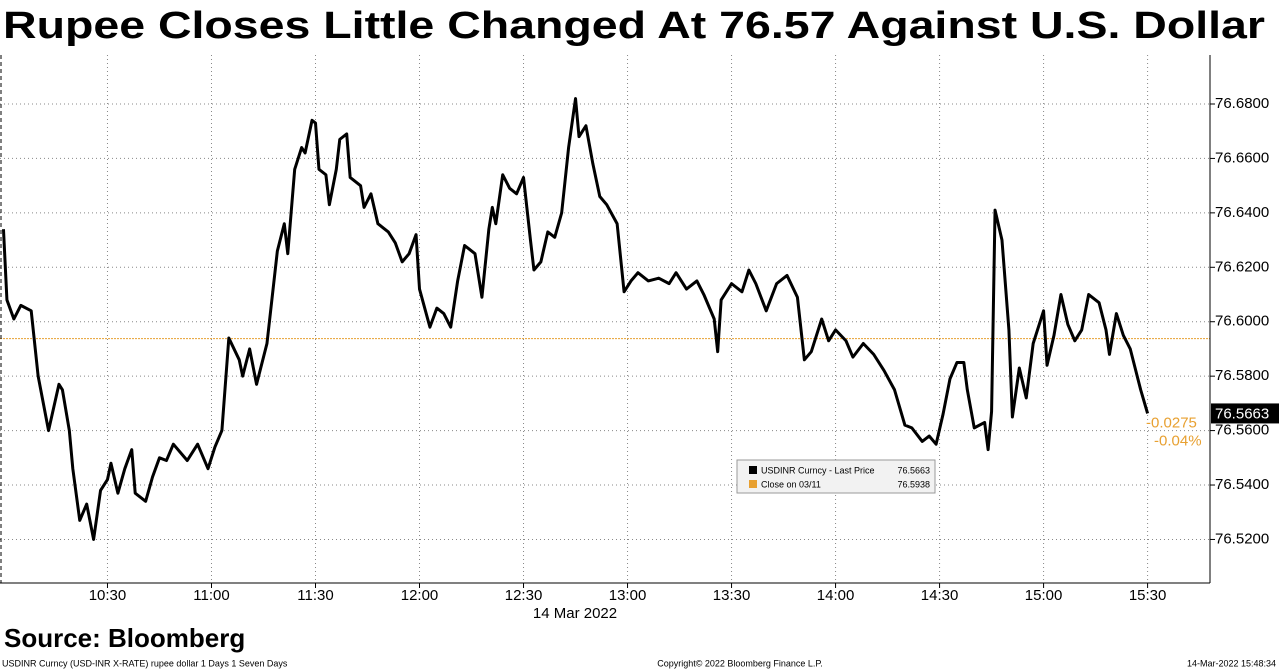 This screenshot has height=671, width=1280. What do you see at coordinates (628, 595) in the screenshot?
I see `x-tick-label: 13:00` at bounding box center [628, 595].